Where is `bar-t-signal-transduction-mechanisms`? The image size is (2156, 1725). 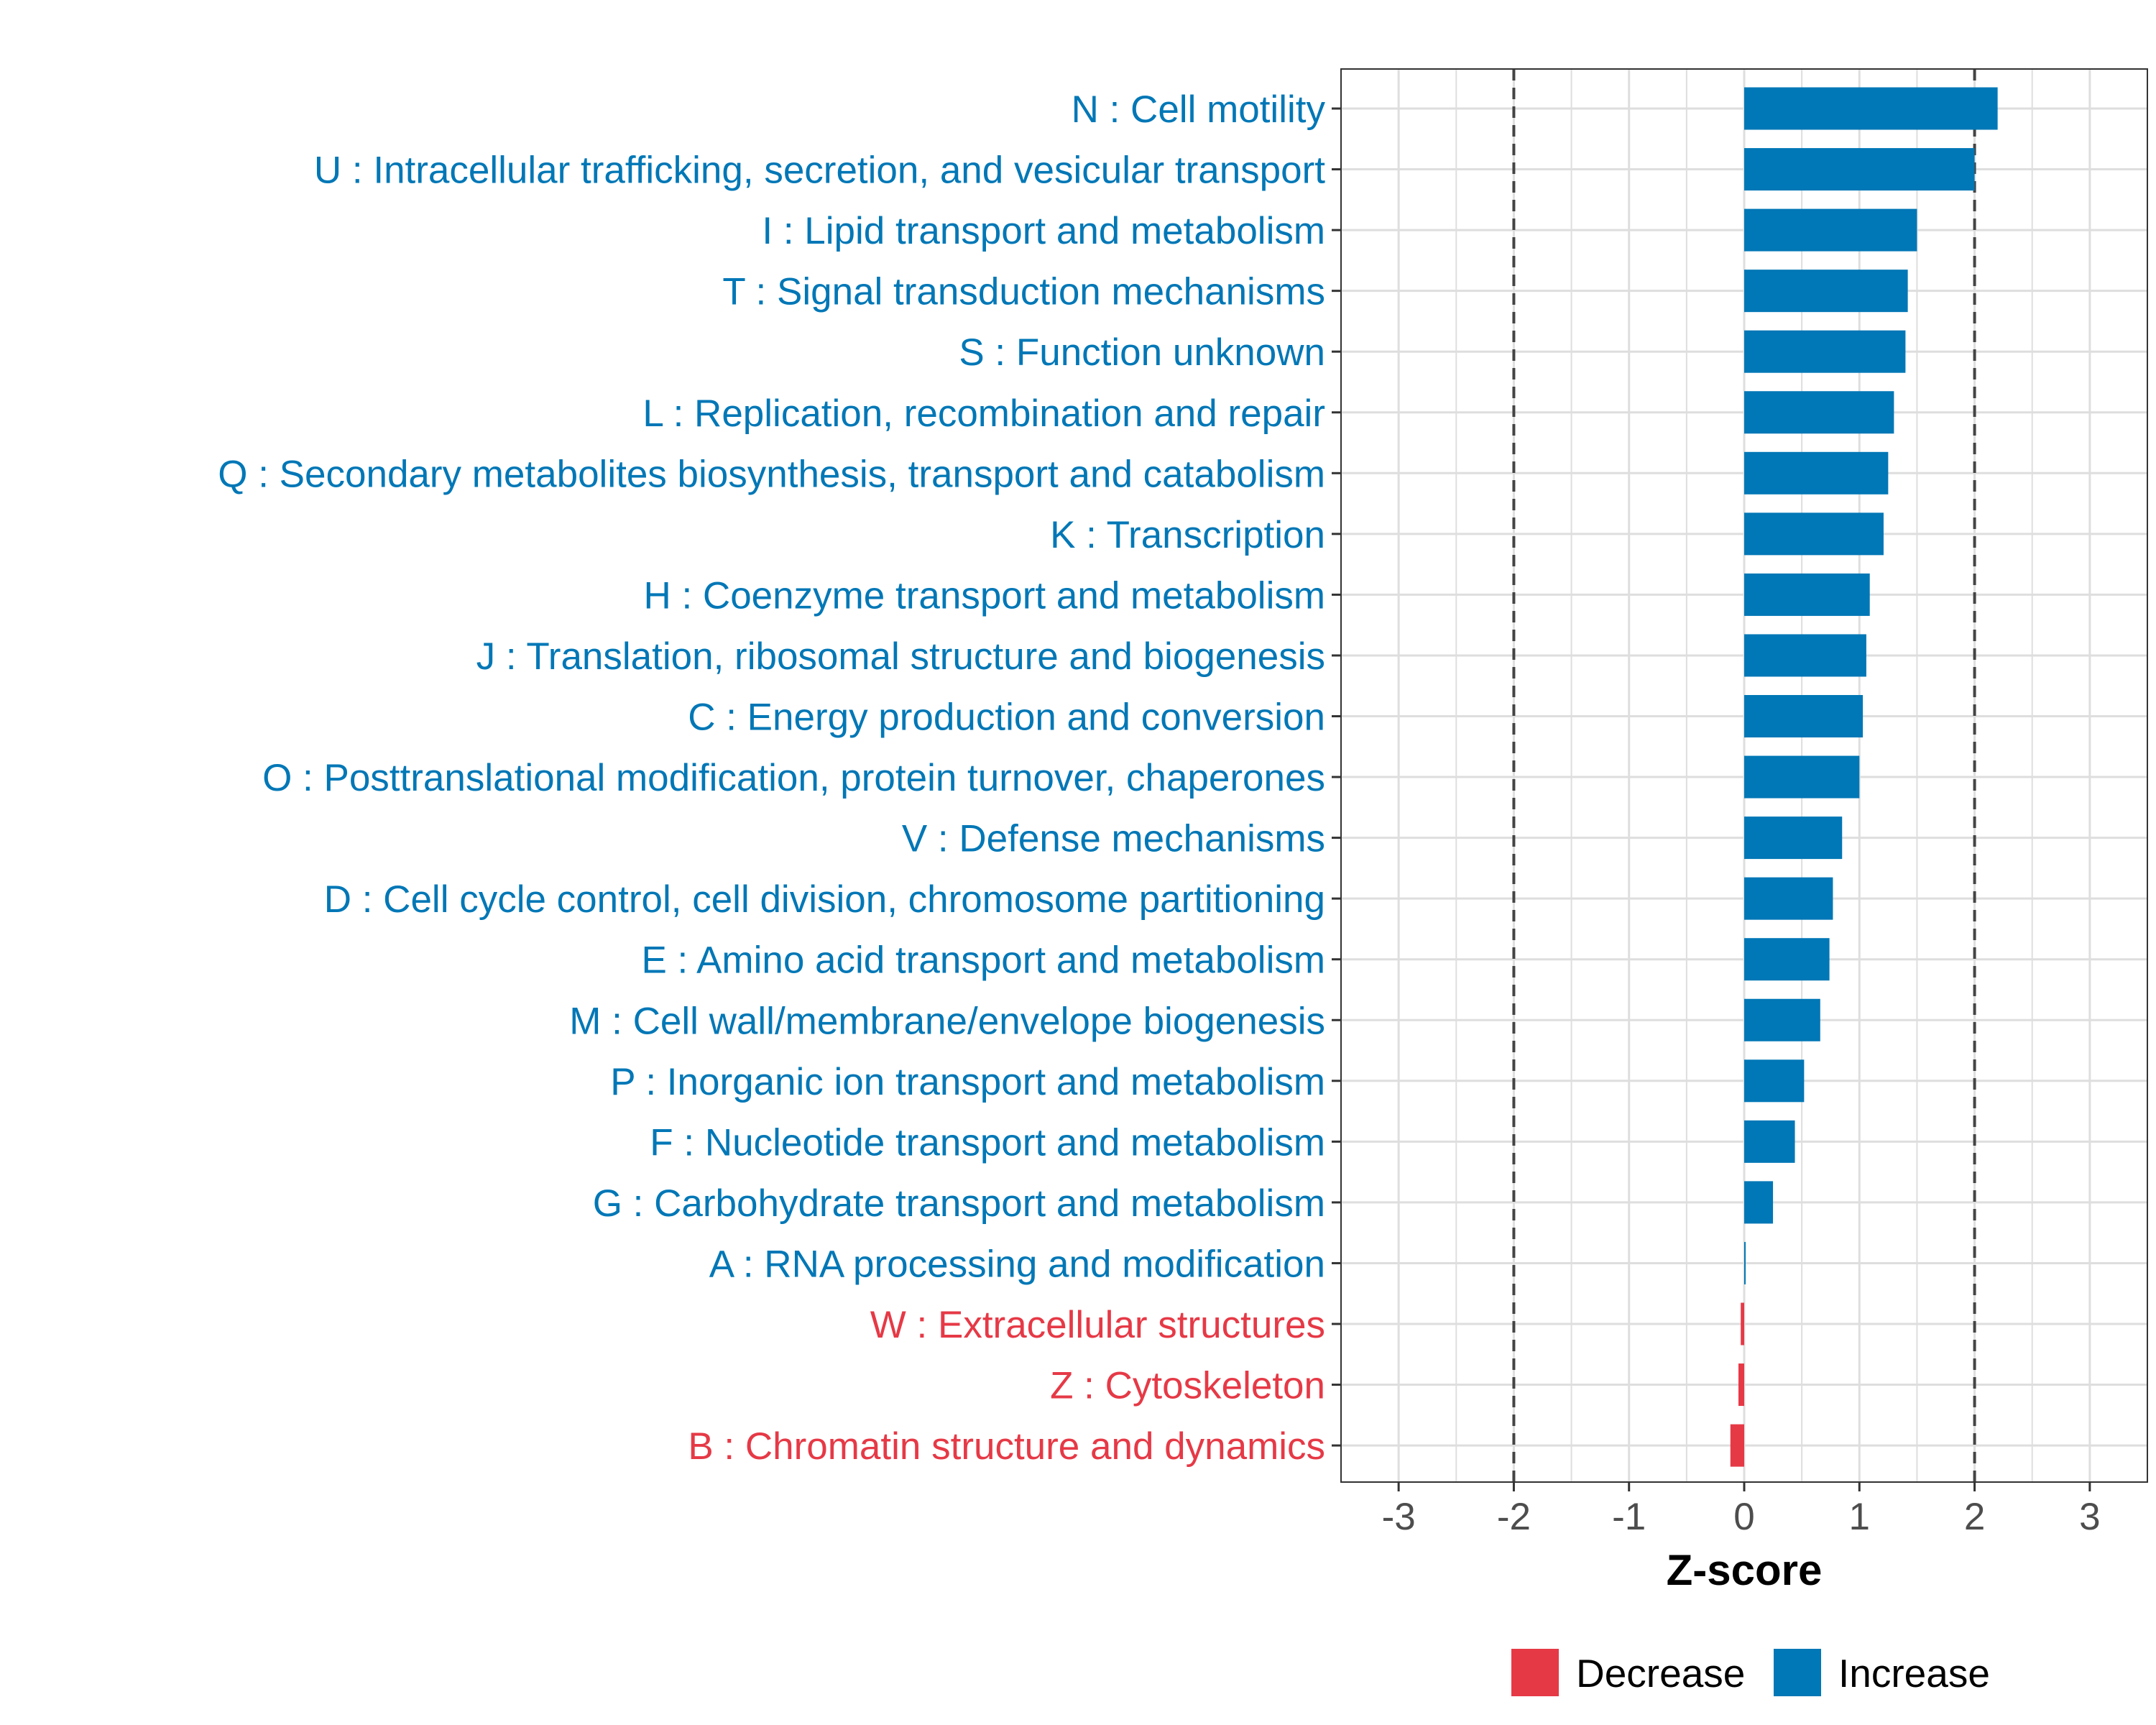
bar-t-signal-transduction-mechanisms is located at coordinates (1826, 291).